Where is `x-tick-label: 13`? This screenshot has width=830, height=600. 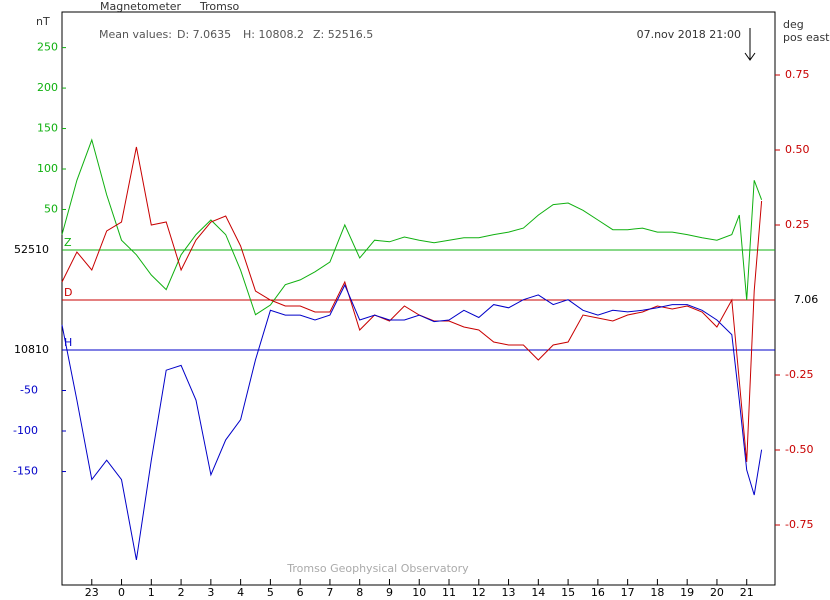 x-tick-label: 13 is located at coordinates (509, 592).